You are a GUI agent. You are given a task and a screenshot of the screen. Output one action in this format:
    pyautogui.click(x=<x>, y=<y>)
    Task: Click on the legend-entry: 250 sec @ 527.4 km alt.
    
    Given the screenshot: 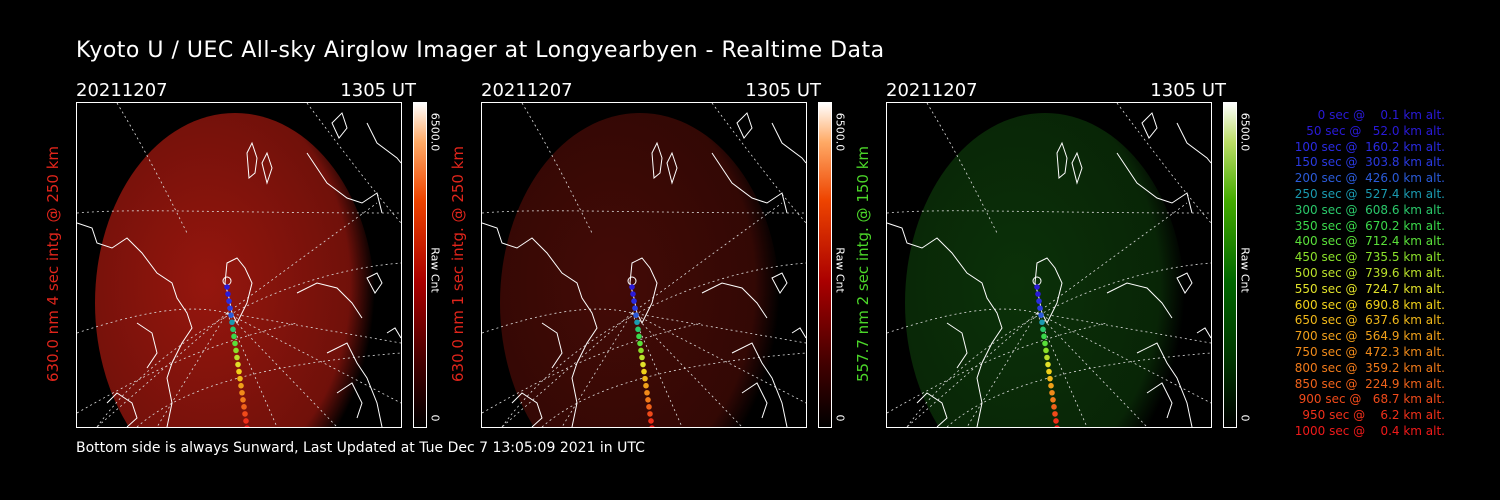 What is the action you would take?
    pyautogui.click(x=1367, y=193)
    